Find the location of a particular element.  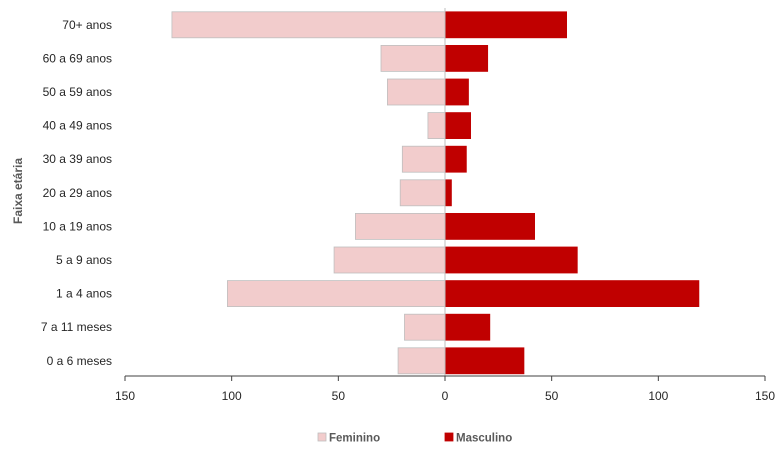

category-label: 10 a 19 anos is located at coordinates (77, 226).